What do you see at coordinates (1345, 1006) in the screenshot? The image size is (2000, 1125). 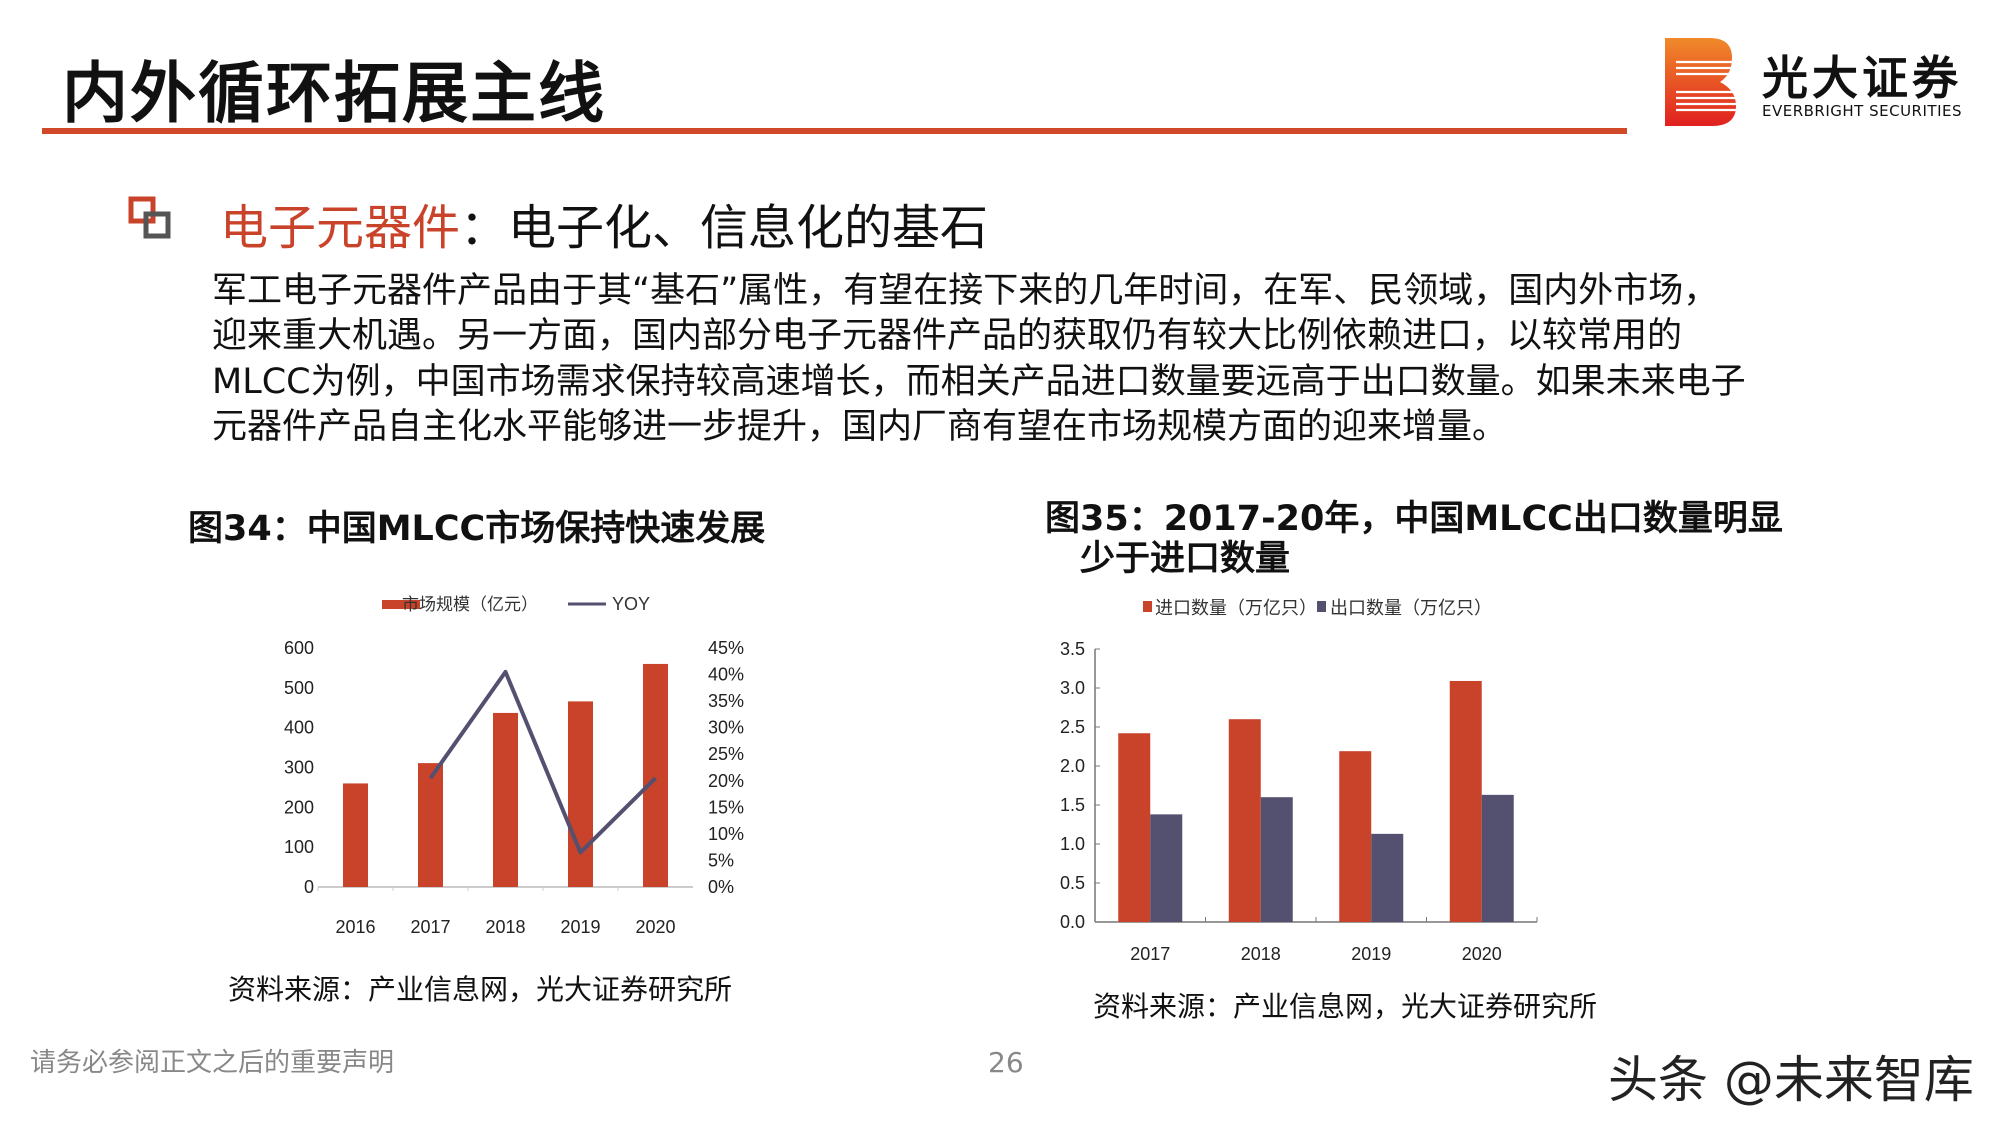 I see `chart2-source: 资料来源：产业信息网，光大证券研究所` at bounding box center [1345, 1006].